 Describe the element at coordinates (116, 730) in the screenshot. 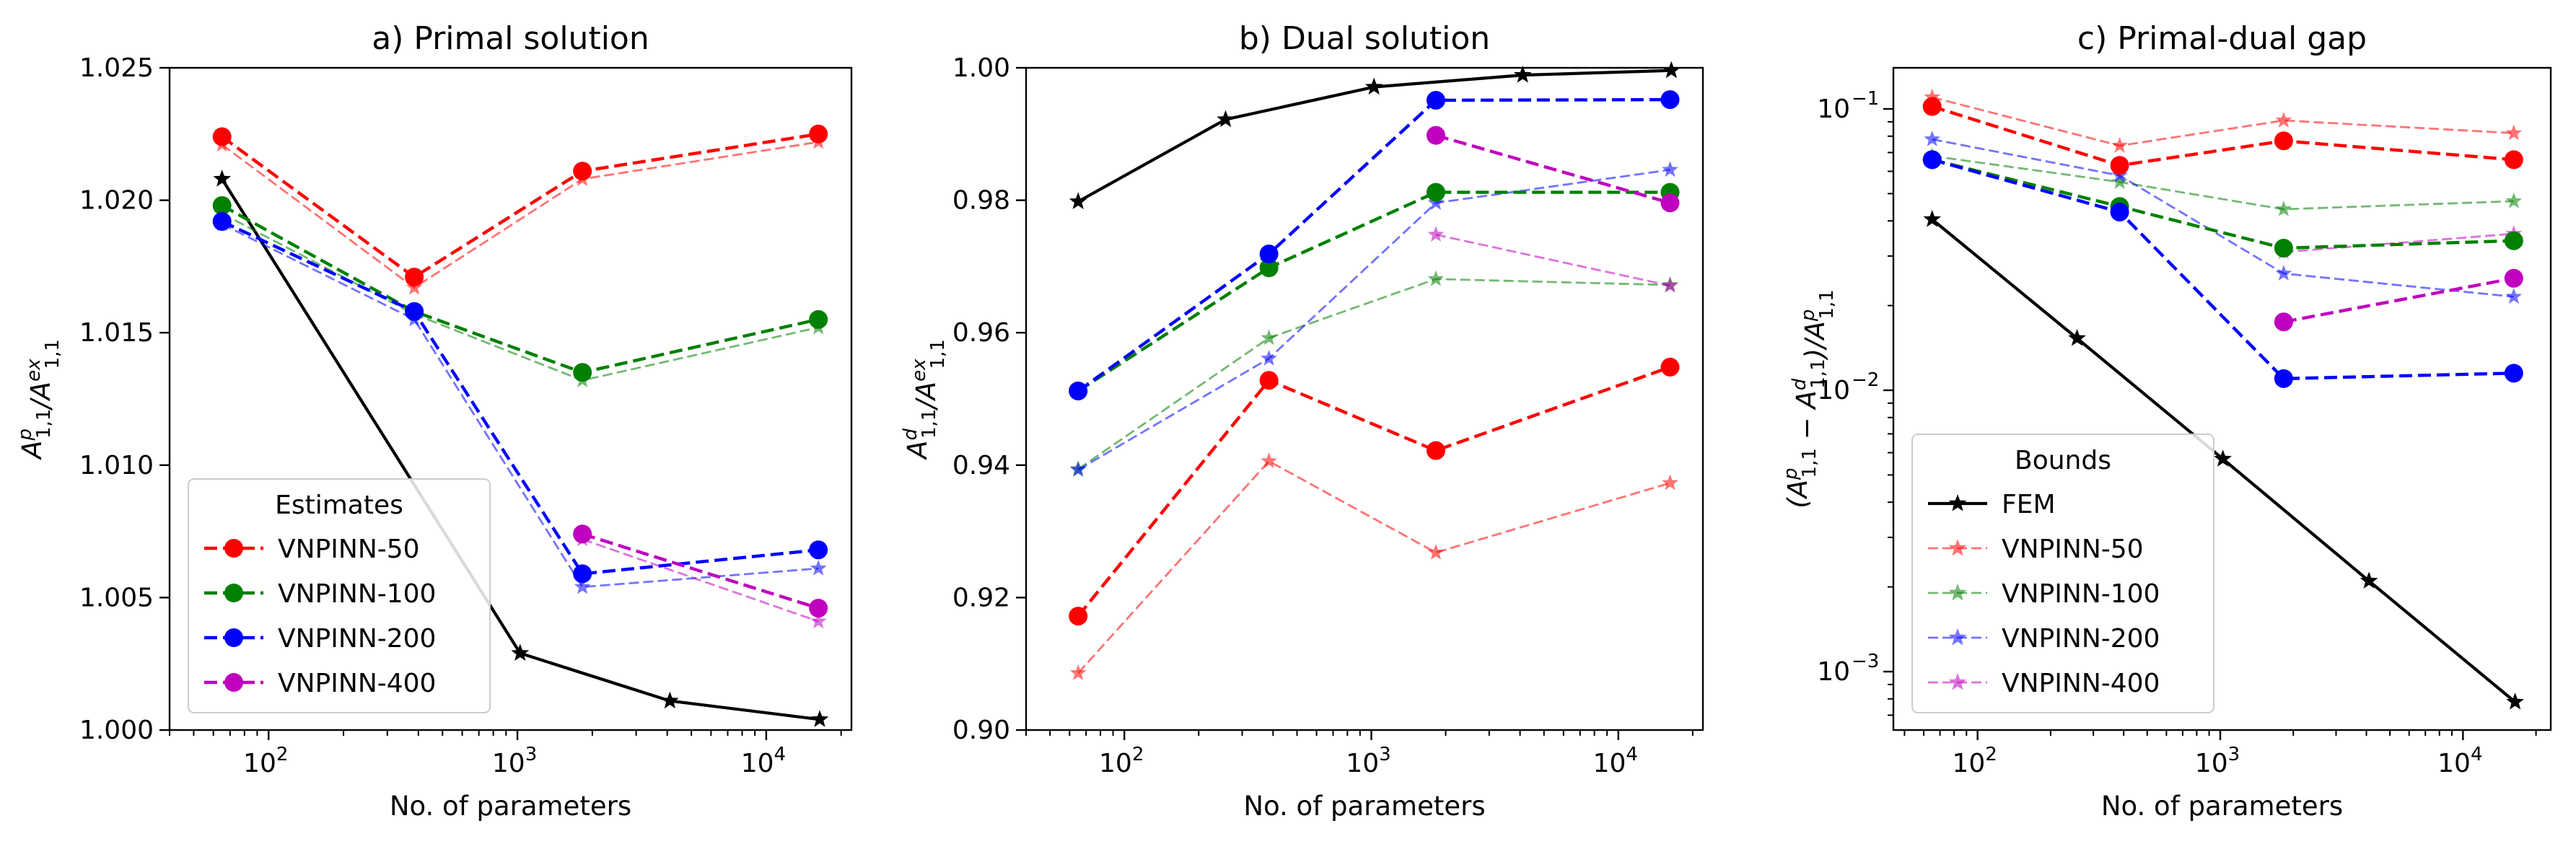

I see `y-tick-label: 1.000` at that location.